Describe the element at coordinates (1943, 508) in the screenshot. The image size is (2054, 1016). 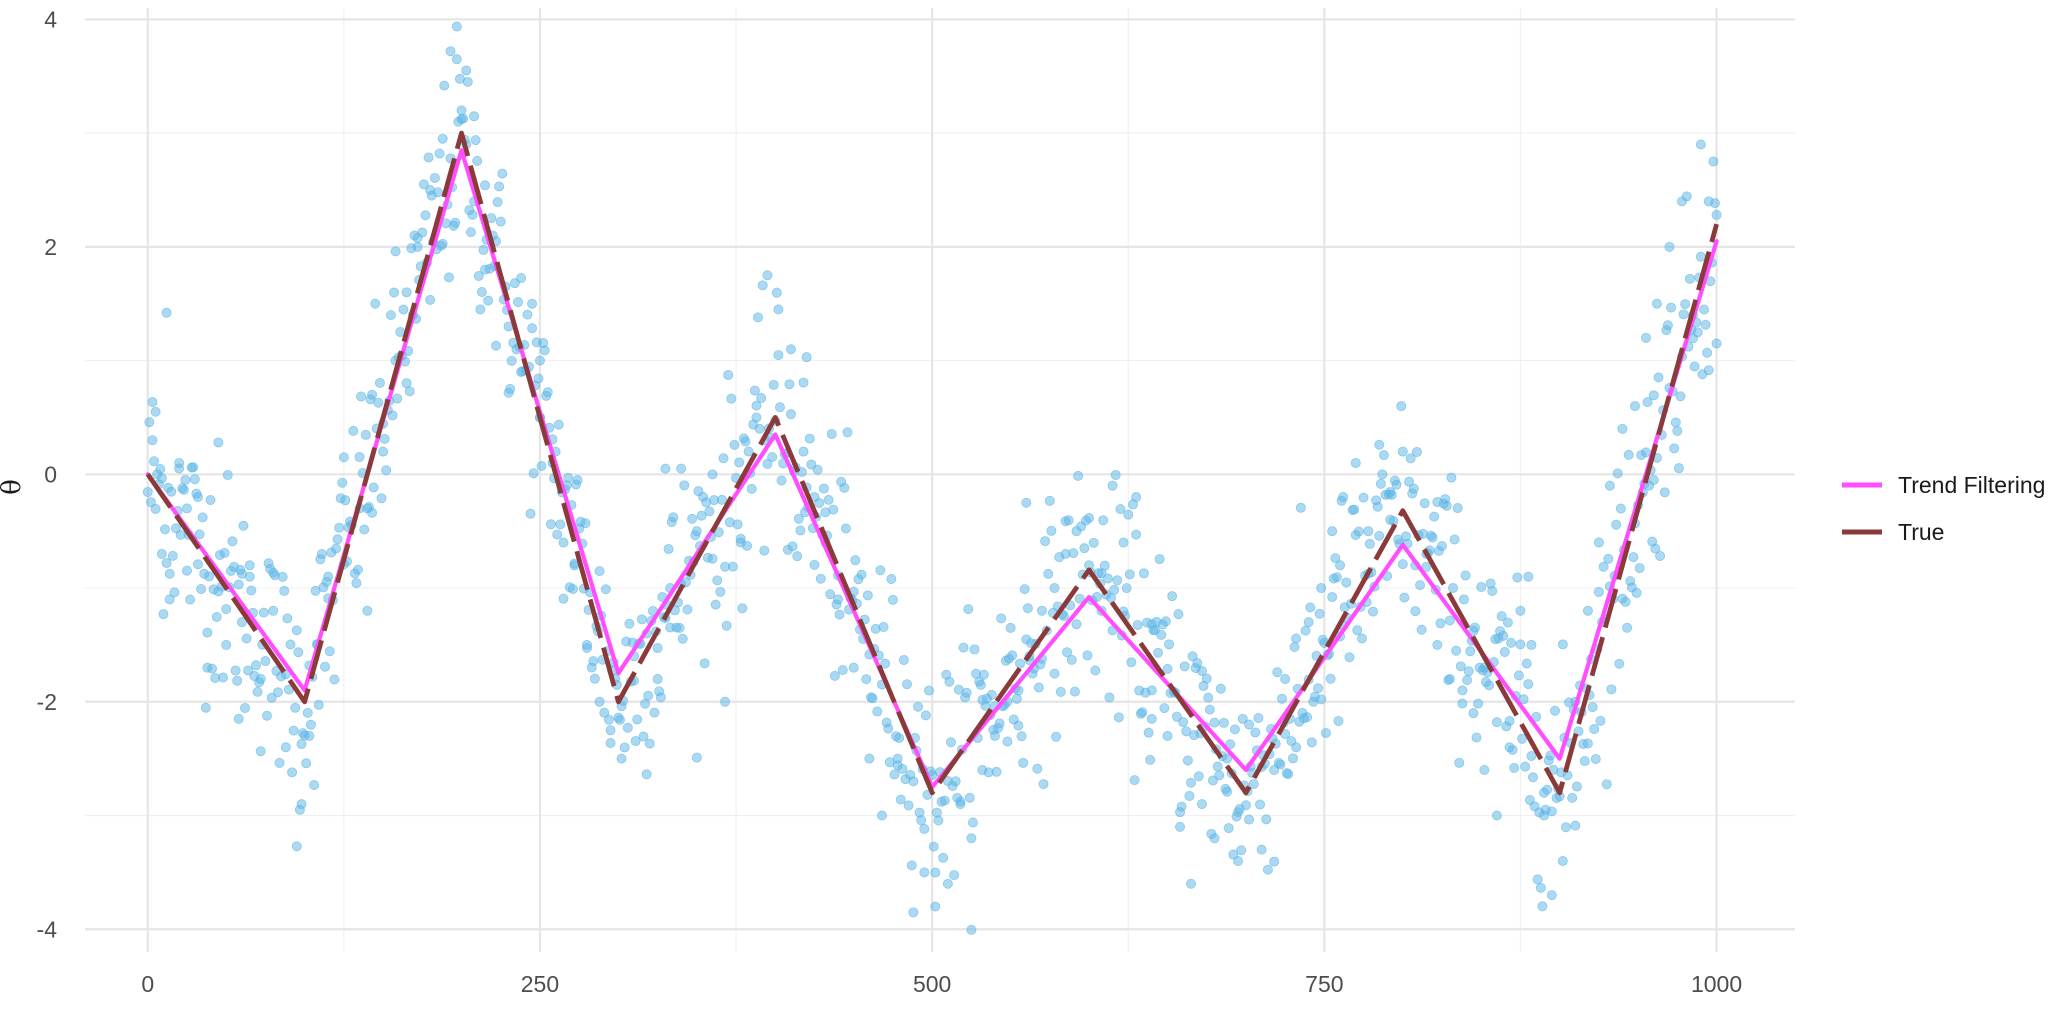
I see `legend: Trend Filtering True` at that location.